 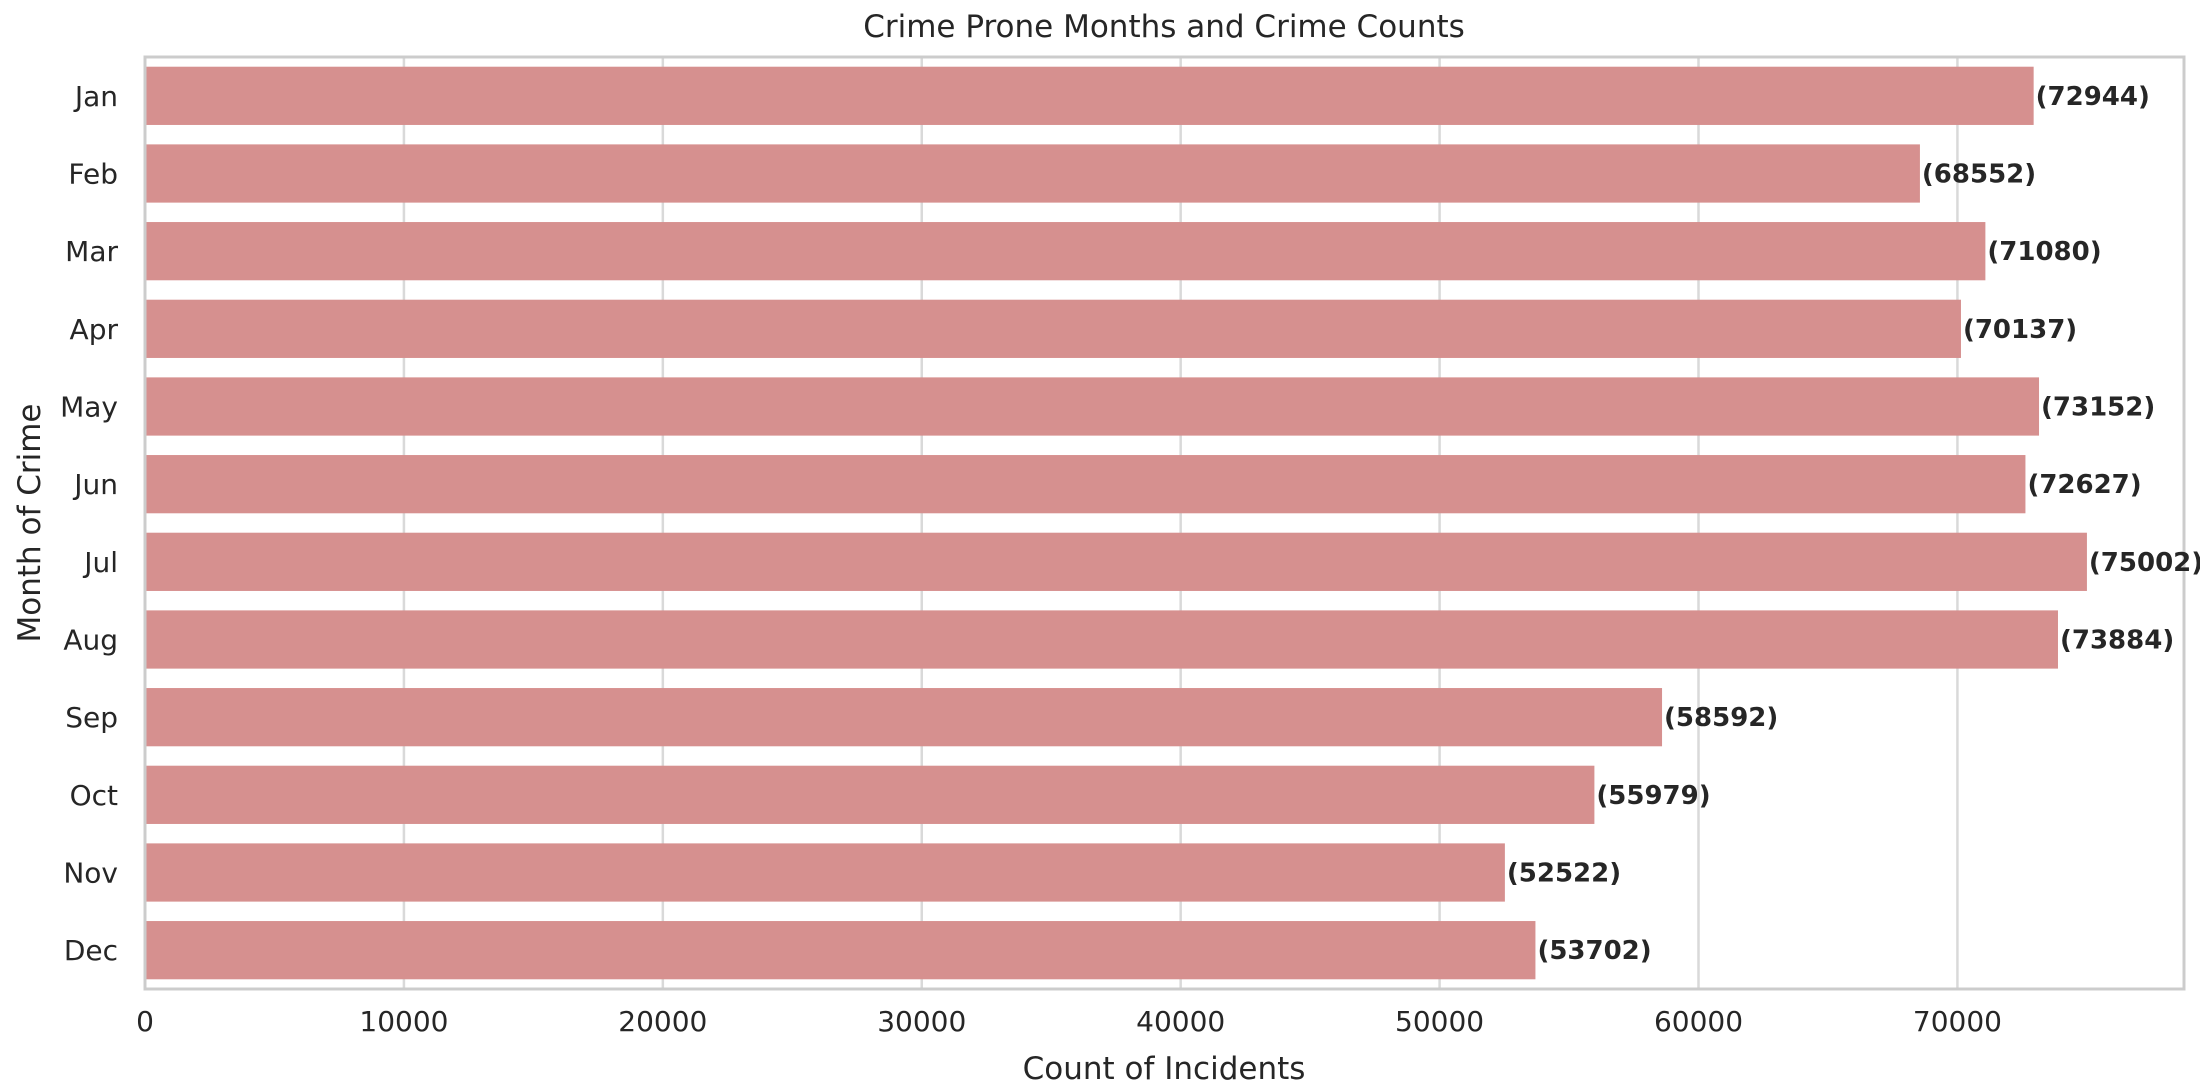 What do you see at coordinates (1164, 1068) in the screenshot?
I see `x-axis-label: Count of Incidents` at bounding box center [1164, 1068].